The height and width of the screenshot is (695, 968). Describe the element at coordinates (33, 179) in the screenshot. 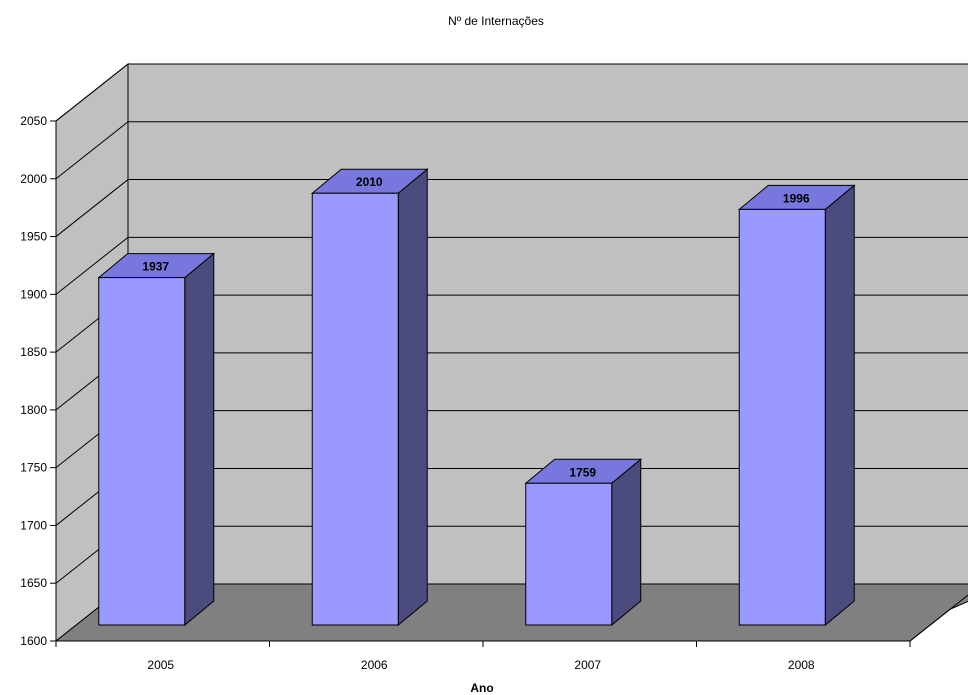

I see `y-tick-label: 2000` at that location.